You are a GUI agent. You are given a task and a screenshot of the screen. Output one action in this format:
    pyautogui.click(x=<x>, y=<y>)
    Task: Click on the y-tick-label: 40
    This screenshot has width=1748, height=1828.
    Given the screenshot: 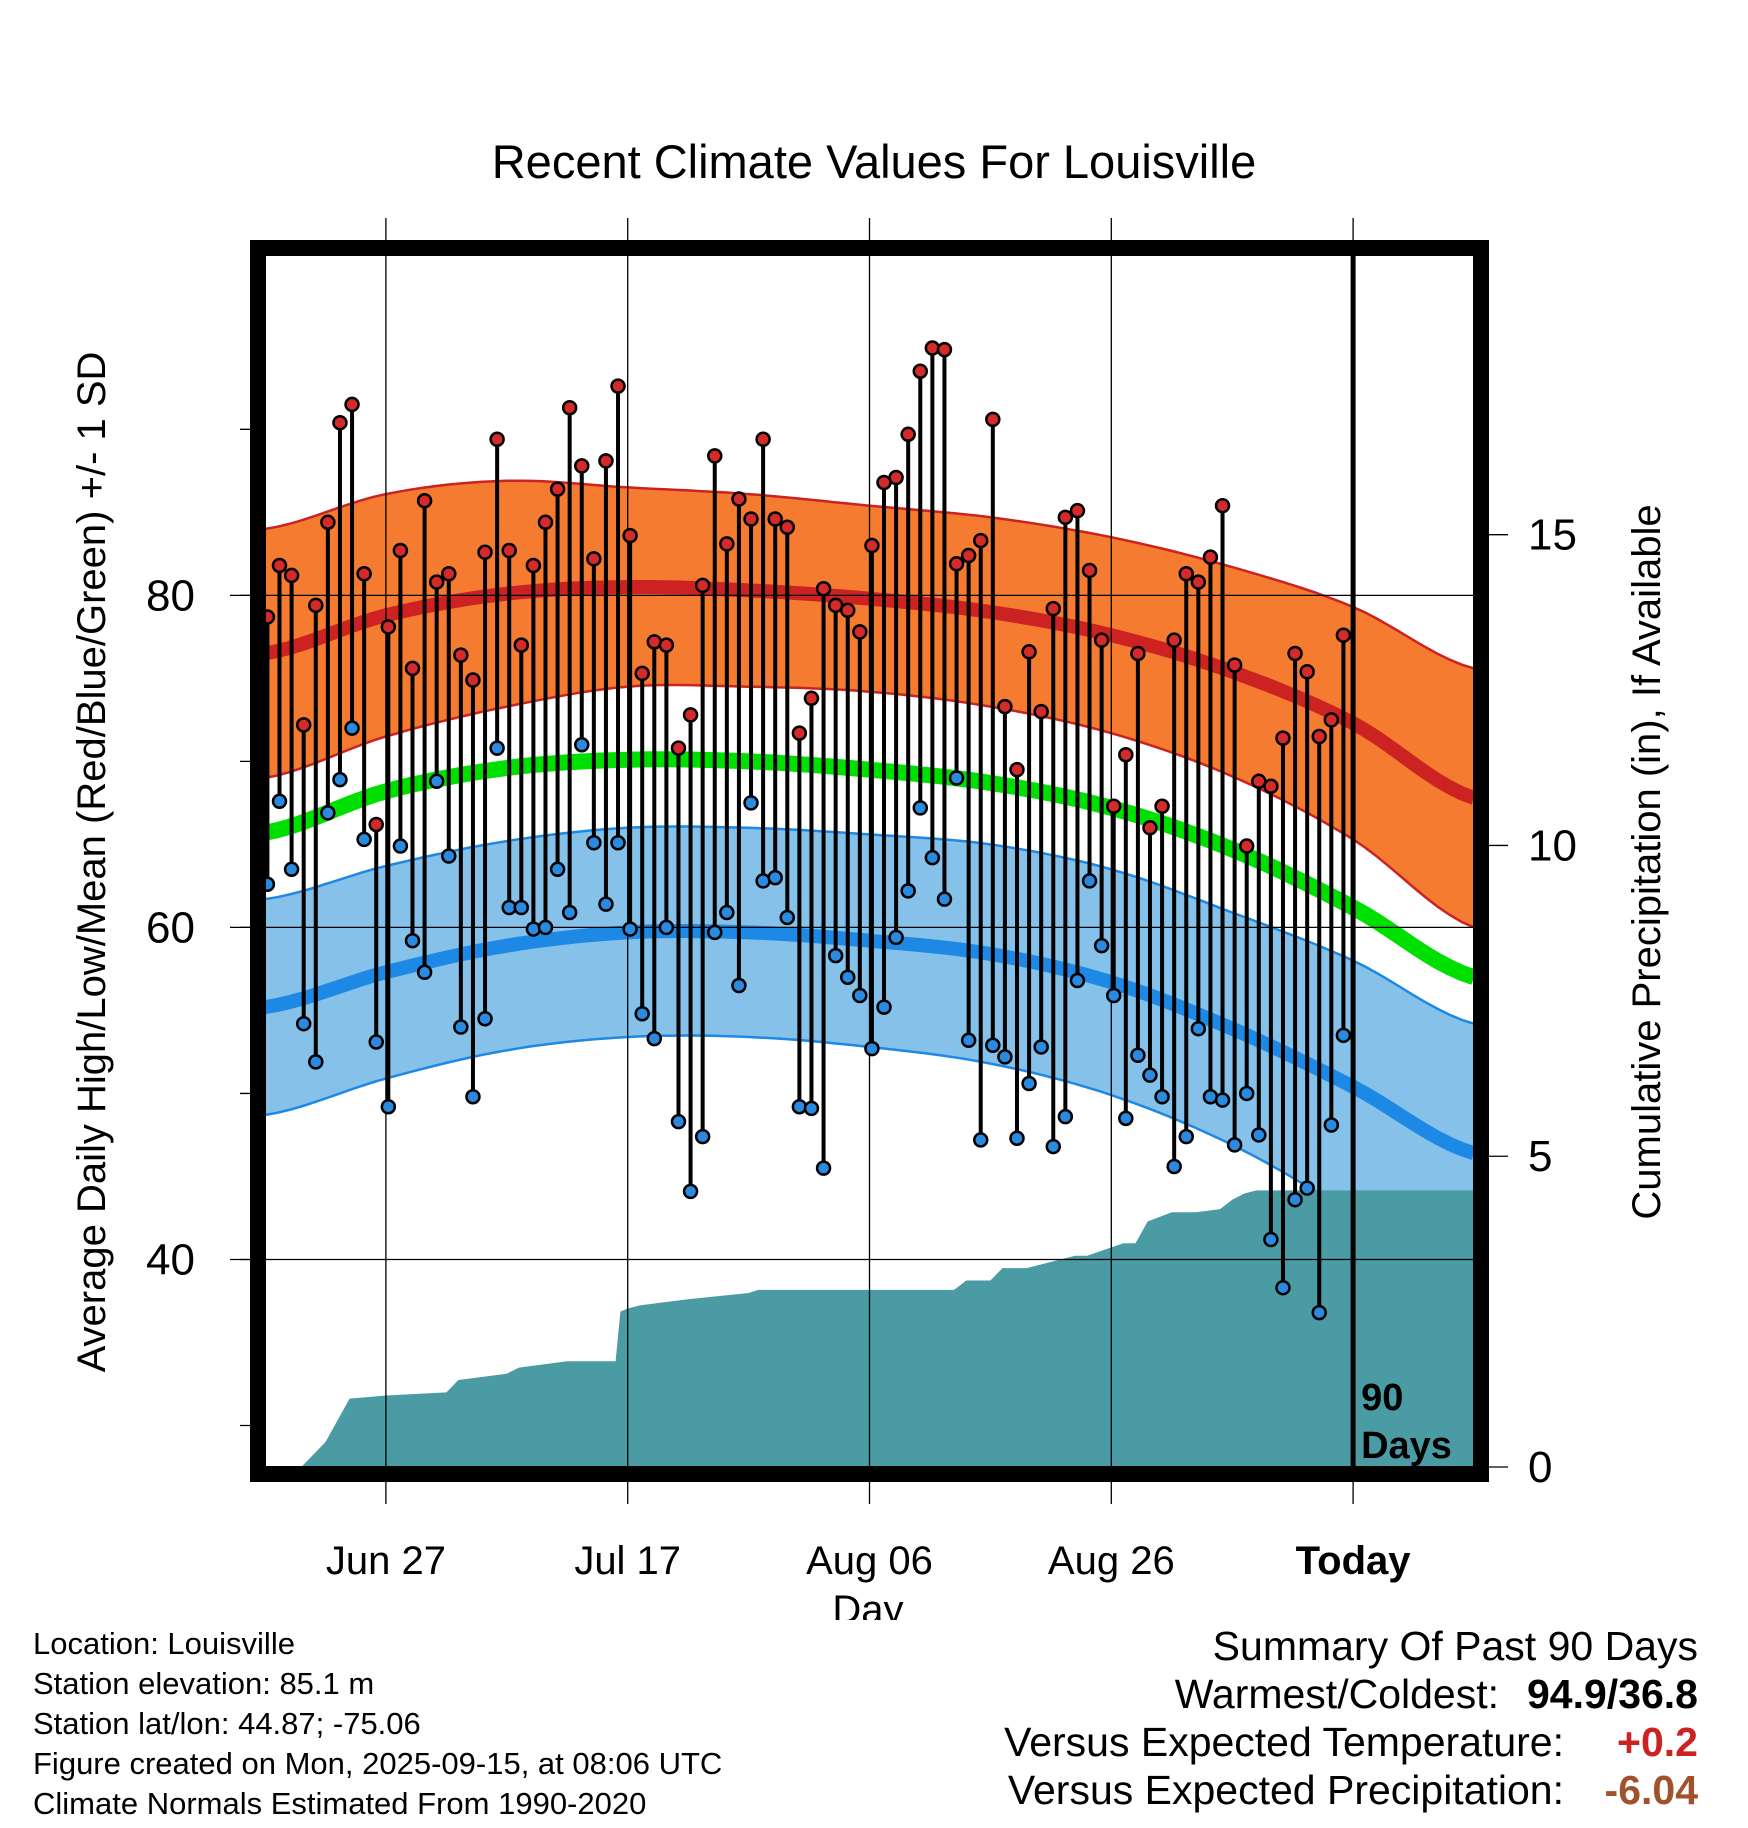 What is the action you would take?
    pyautogui.click(x=170, y=1259)
    